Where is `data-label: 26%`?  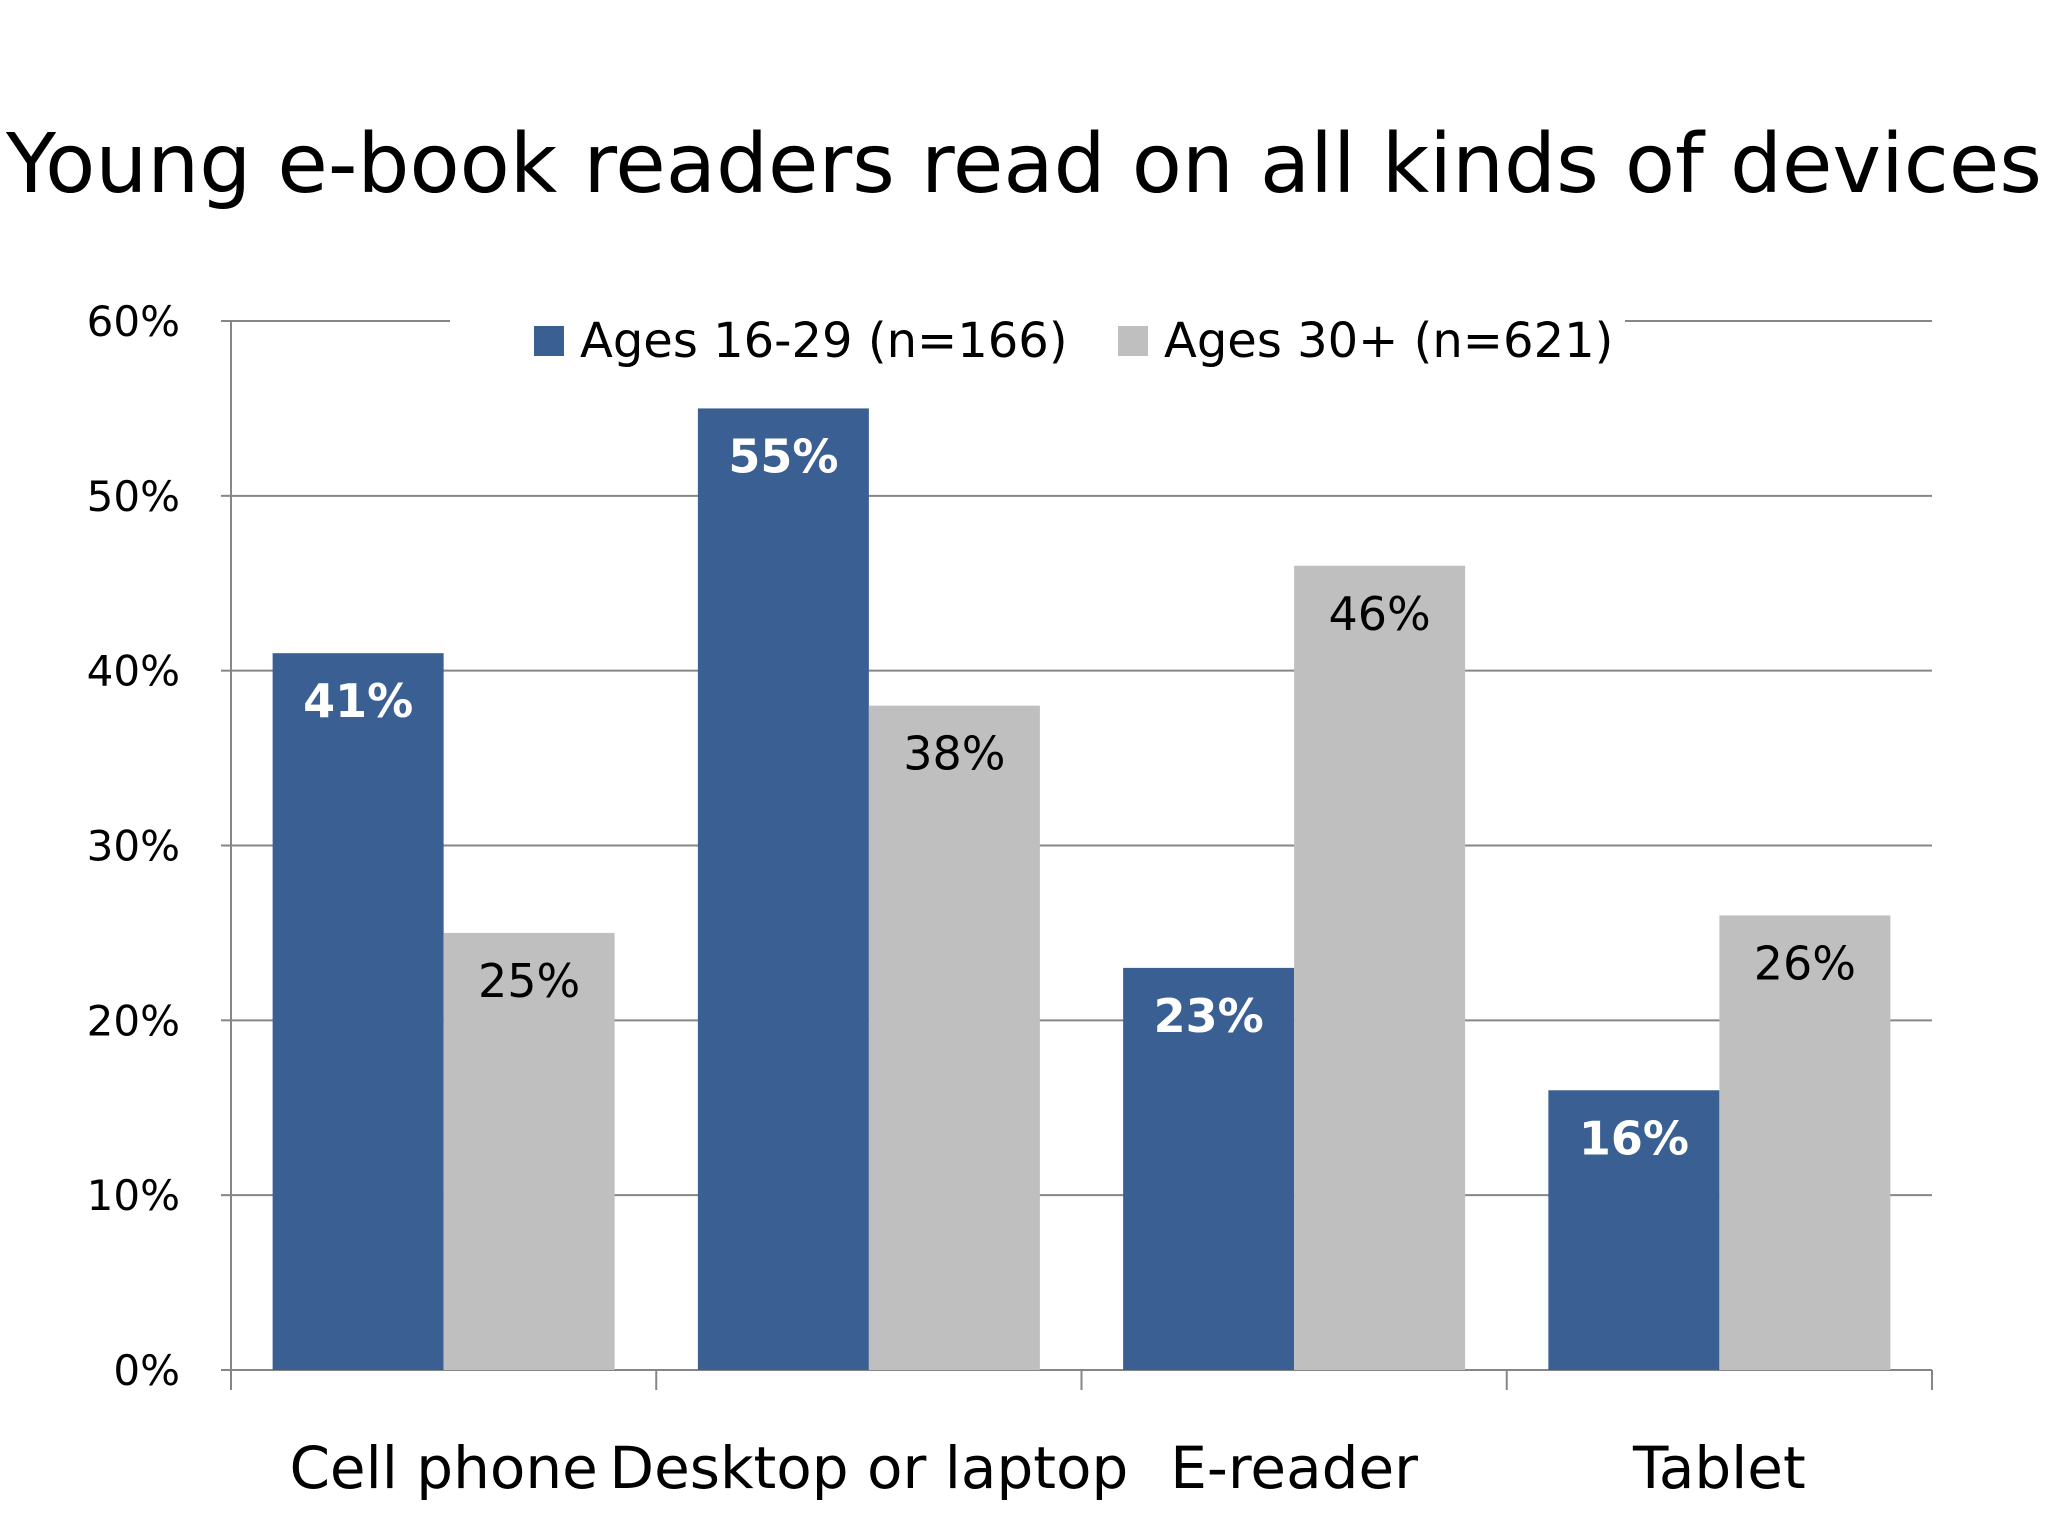 data-label: 26% is located at coordinates (1805, 963).